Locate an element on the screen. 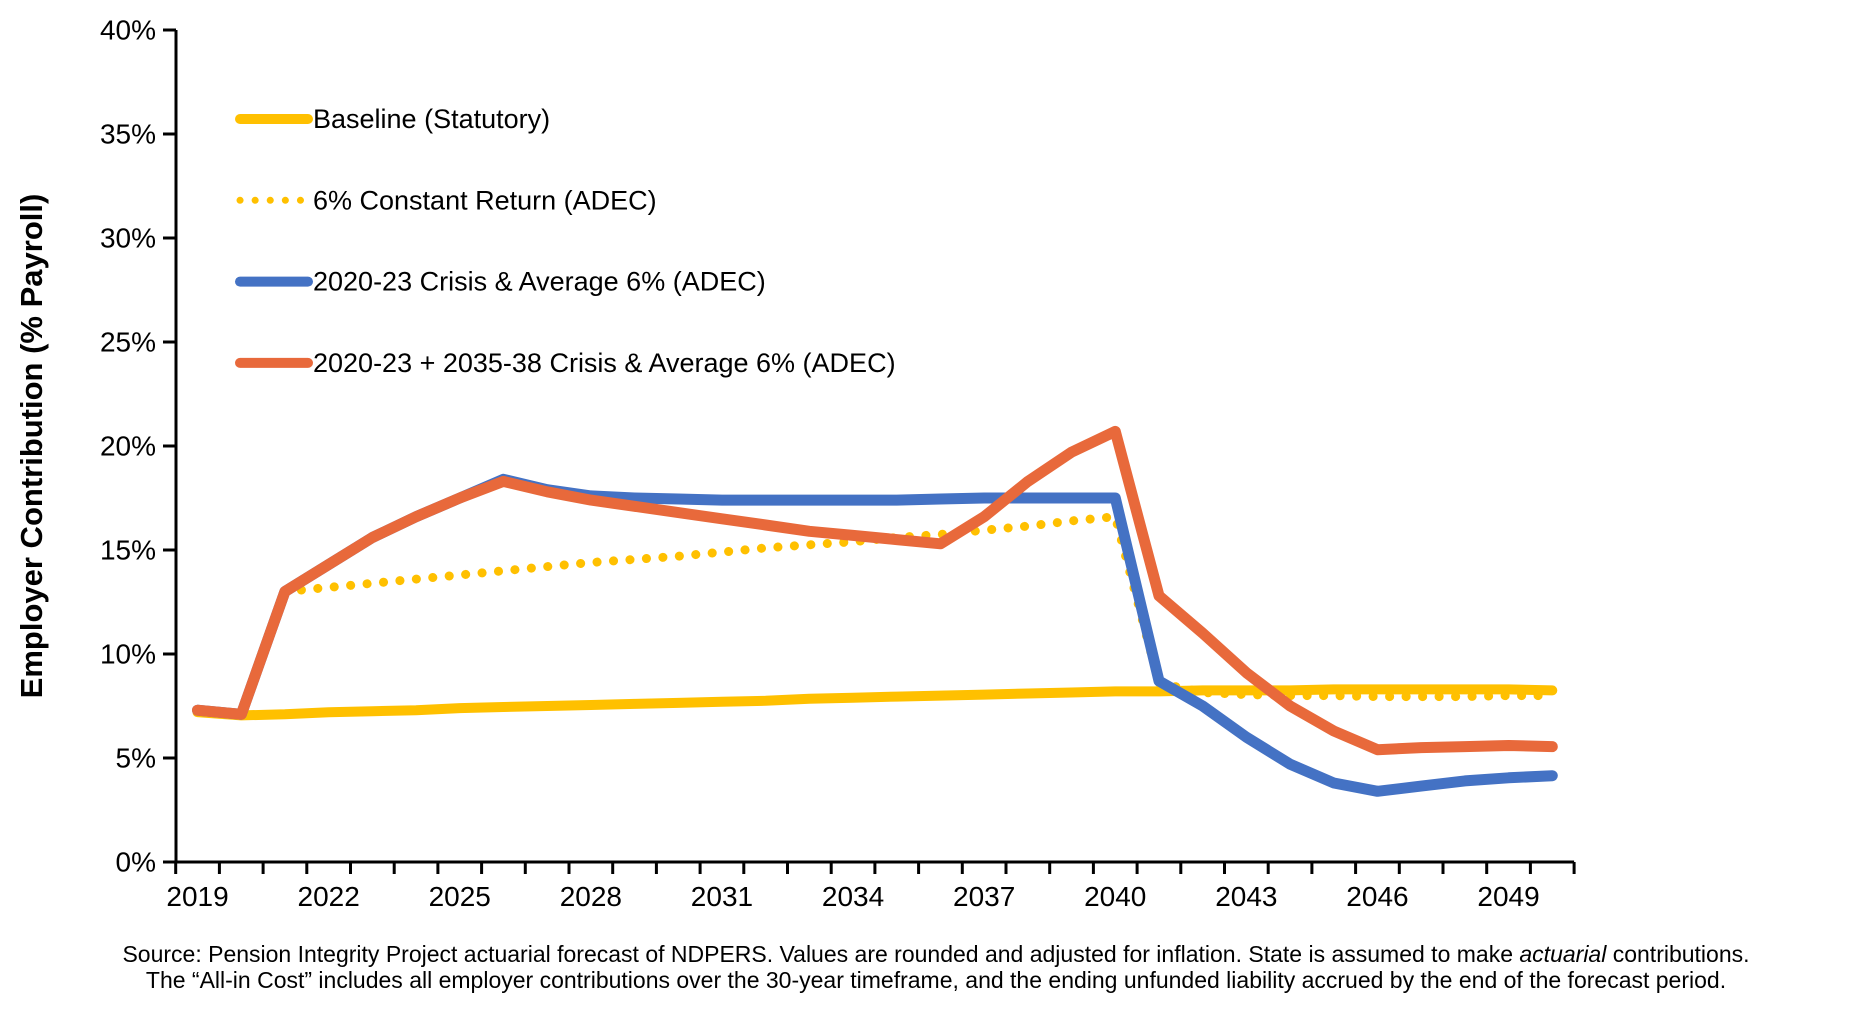 Image resolution: width=1872 pixels, height=1017 pixels. y-tick-label: 40% is located at coordinates (128, 30).